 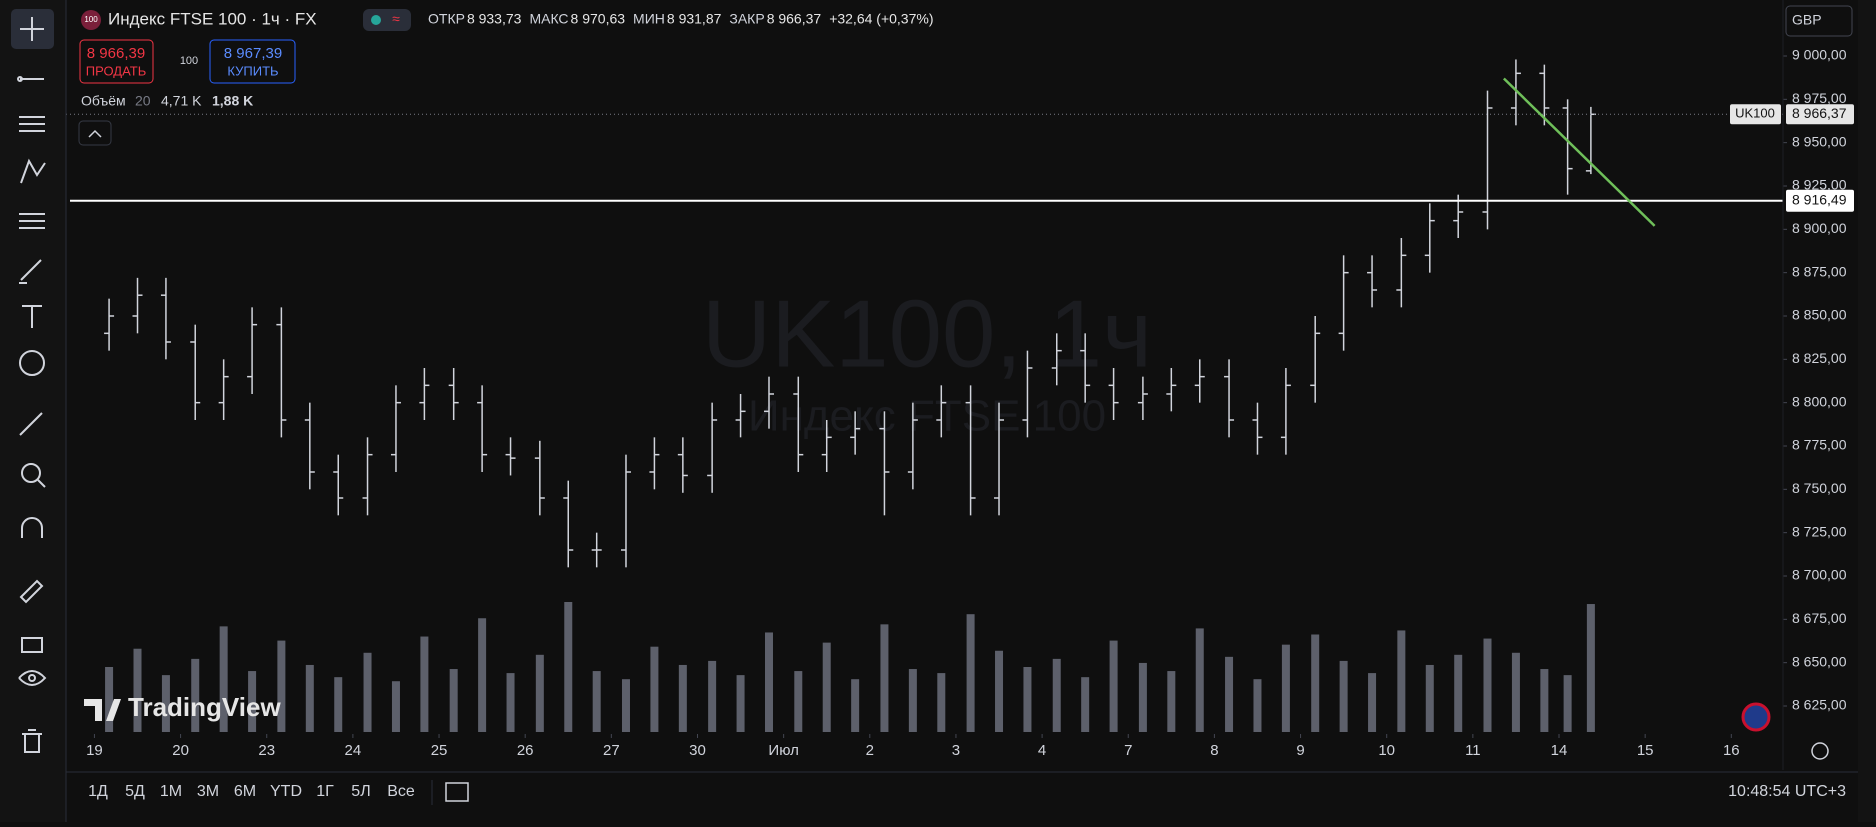 I want to click on timeframe-button: 6М, so click(x=245, y=791).